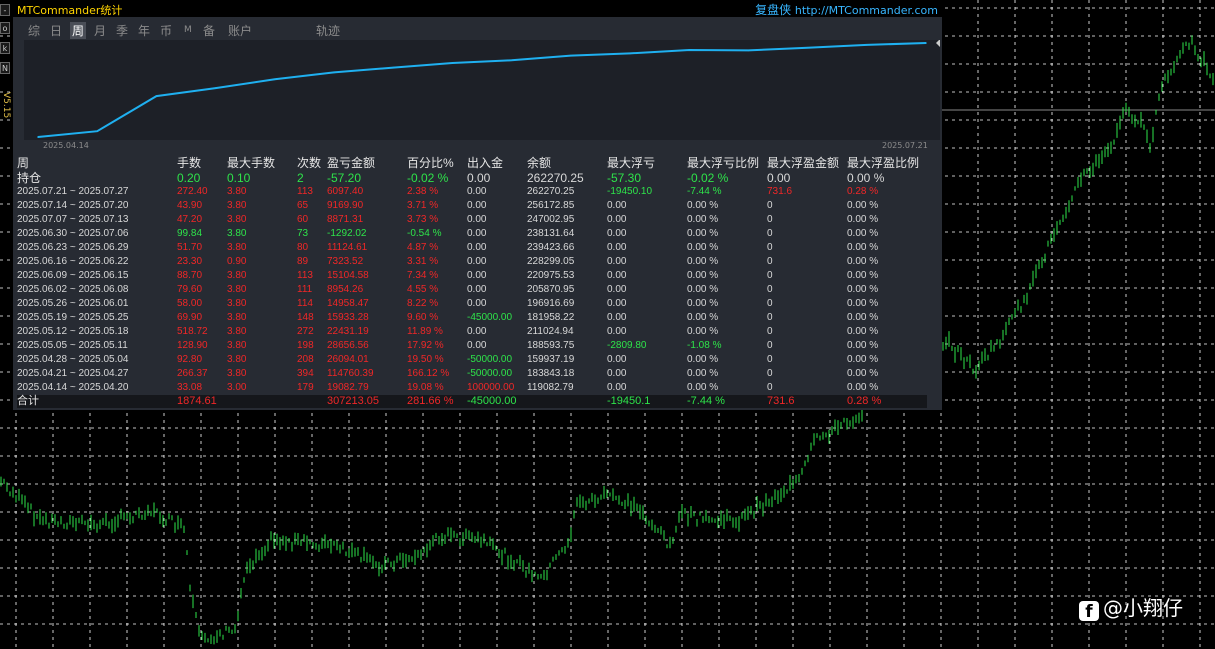 This screenshot has width=1215, height=649. What do you see at coordinates (807, 401) in the screenshot?
I see `table-cell: 731.6` at bounding box center [807, 401].